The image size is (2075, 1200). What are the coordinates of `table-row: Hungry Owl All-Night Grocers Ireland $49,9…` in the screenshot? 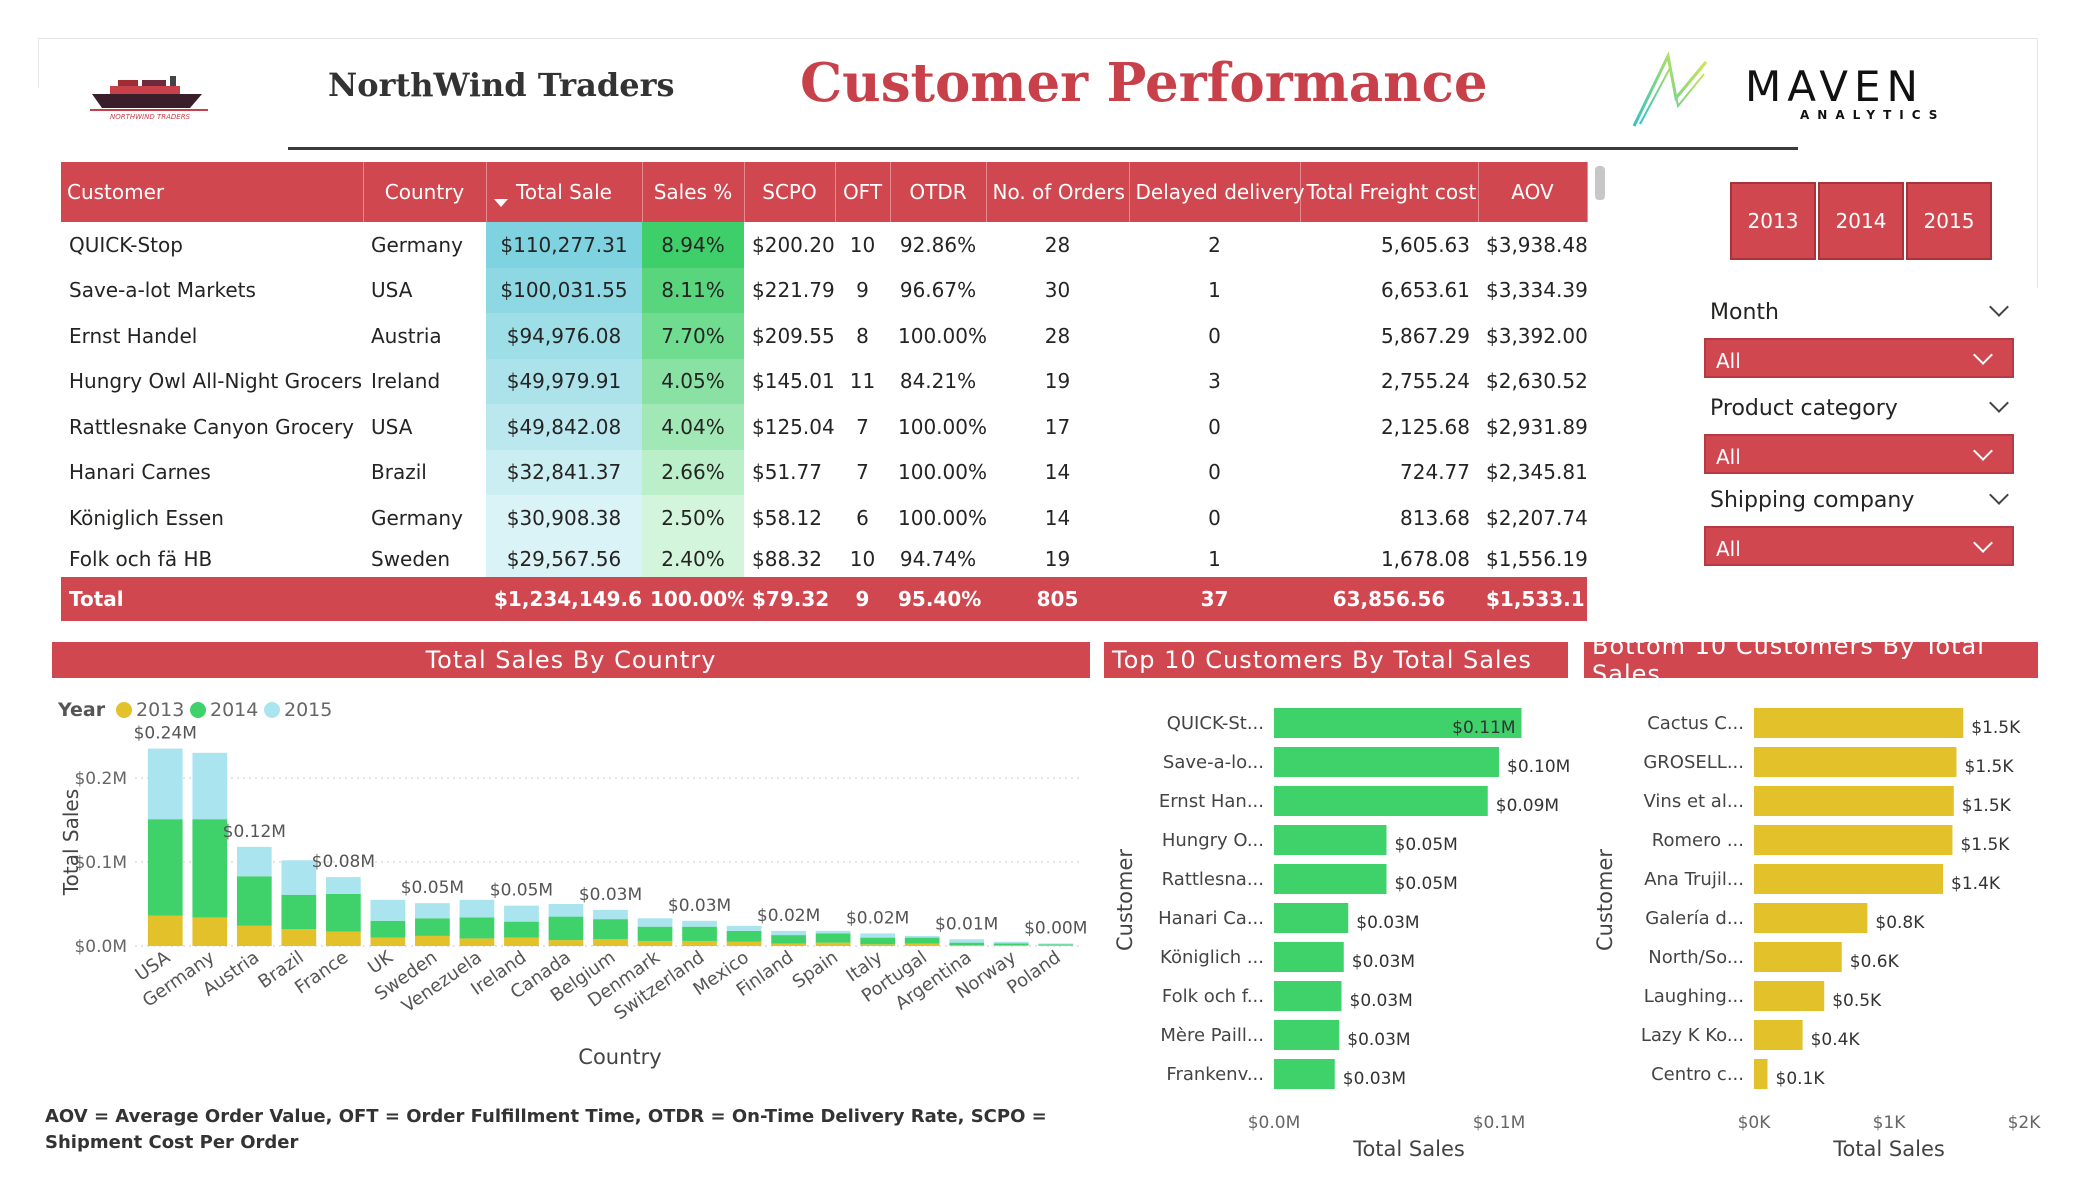 It's located at (824, 381).